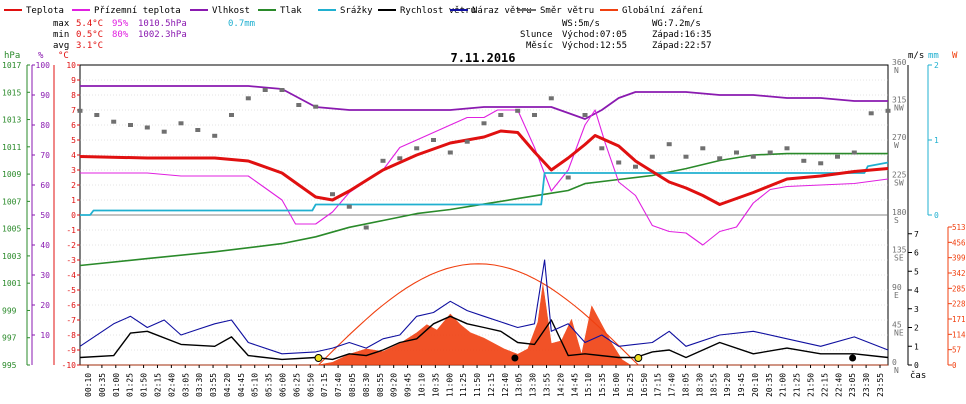 This screenshot has width=966, height=404. What do you see at coordinates (916, 253) in the screenshot?
I see `tick-label-ms: 6` at bounding box center [916, 253].